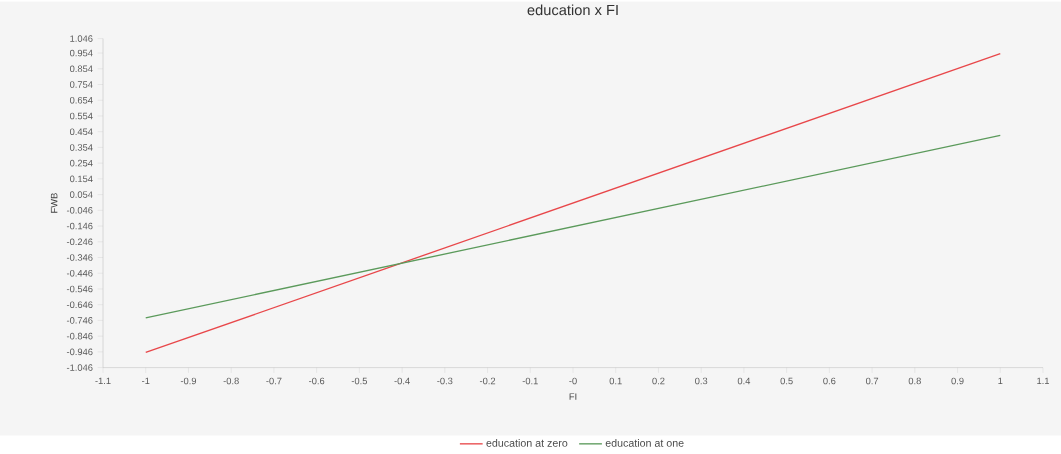  Describe the element at coordinates (81, 100) in the screenshot. I see `y-tick-label: 0.654` at that location.